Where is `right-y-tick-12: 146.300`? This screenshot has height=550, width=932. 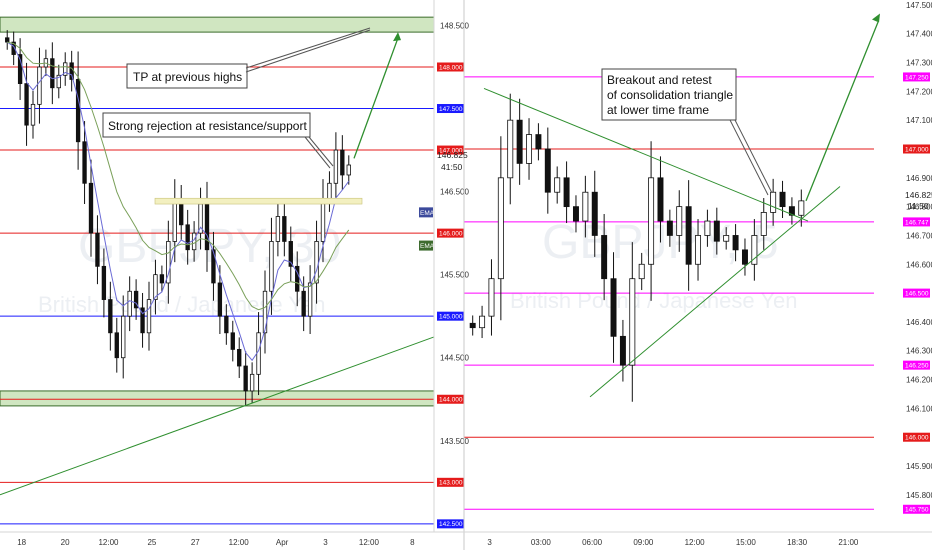 right-y-tick-12: 146.300 is located at coordinates (919, 351).